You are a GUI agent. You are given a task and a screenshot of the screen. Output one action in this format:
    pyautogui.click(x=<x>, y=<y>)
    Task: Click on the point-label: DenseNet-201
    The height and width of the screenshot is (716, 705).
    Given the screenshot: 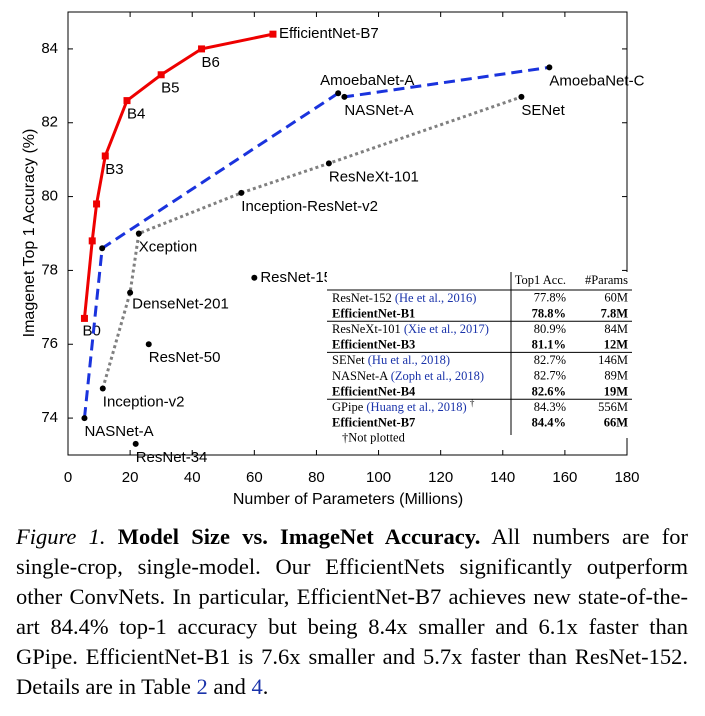 What is the action you would take?
    pyautogui.click(x=180, y=304)
    